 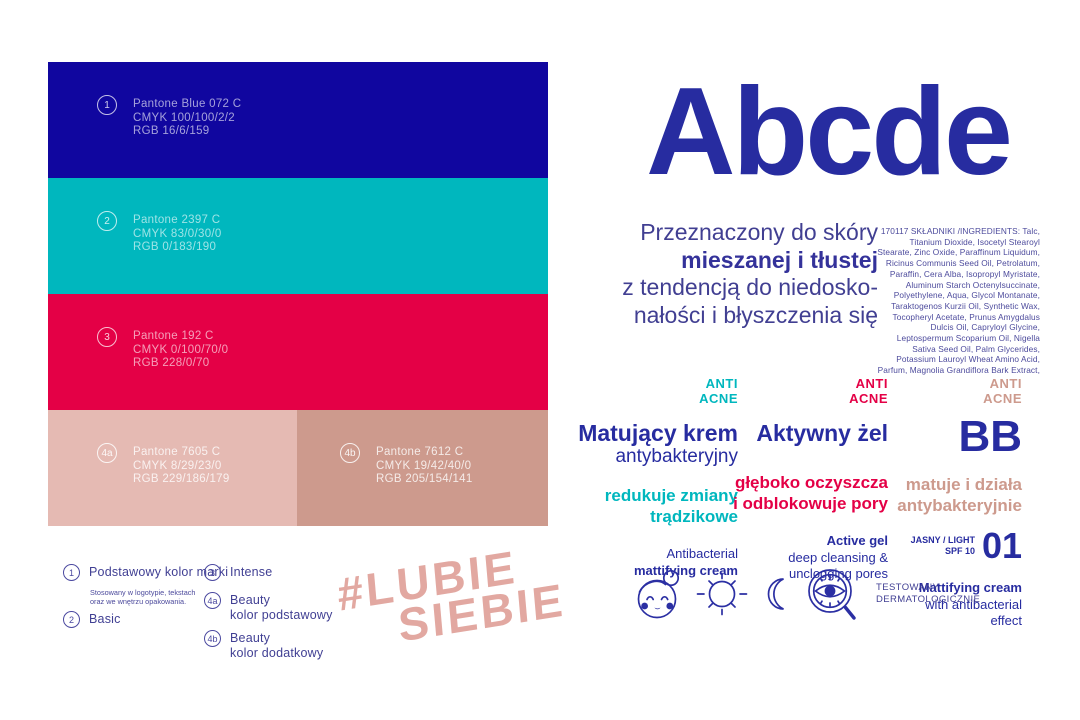 What do you see at coordinates (959, 551) in the screenshot?
I see `spf-label: SPF 10` at bounding box center [959, 551].